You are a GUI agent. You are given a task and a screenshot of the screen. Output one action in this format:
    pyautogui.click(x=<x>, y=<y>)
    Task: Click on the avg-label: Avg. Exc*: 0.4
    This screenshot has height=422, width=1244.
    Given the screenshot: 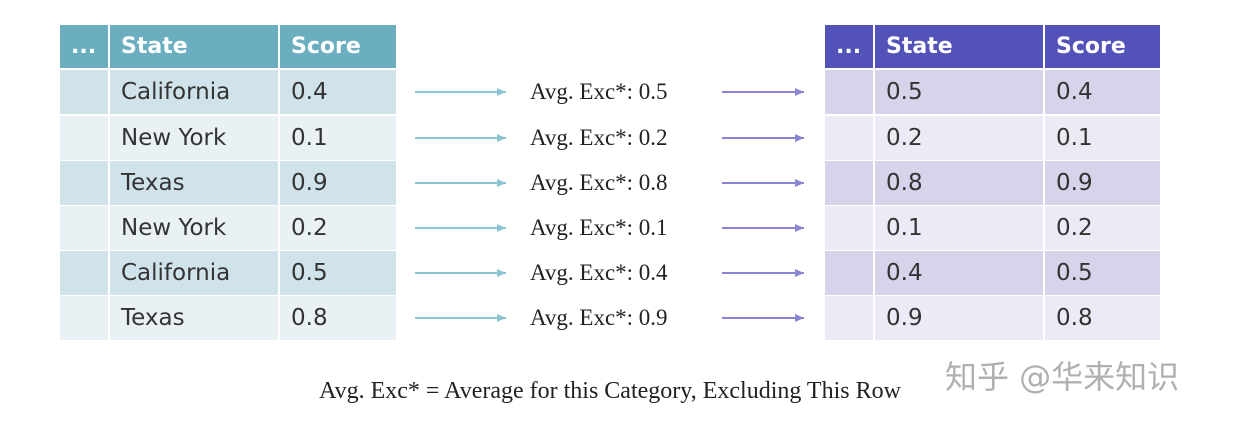 What is the action you would take?
    pyautogui.click(x=599, y=272)
    